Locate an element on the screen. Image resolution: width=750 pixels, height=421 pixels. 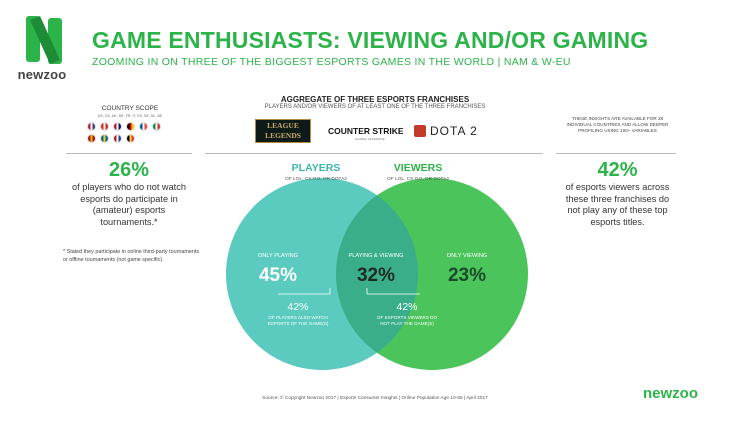
country-scope-title: COUNTRY SCOPE is located at coordinates (130, 108).